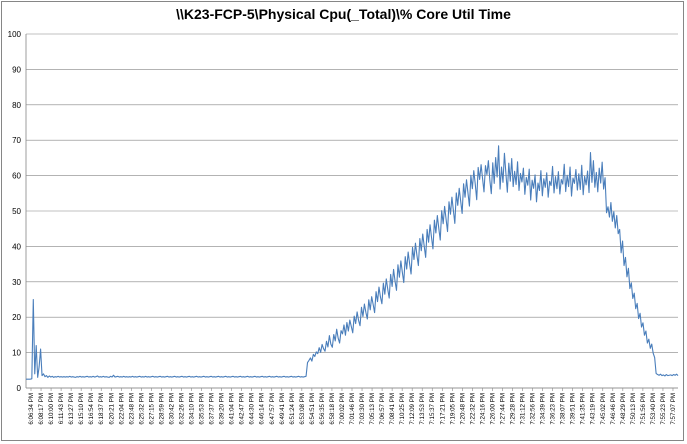 Image resolution: width=687 pixels, height=444 pixels. Describe the element at coordinates (392, 409) in the screenshot. I see `x-tick-label: 7:08:41 PM` at that location.